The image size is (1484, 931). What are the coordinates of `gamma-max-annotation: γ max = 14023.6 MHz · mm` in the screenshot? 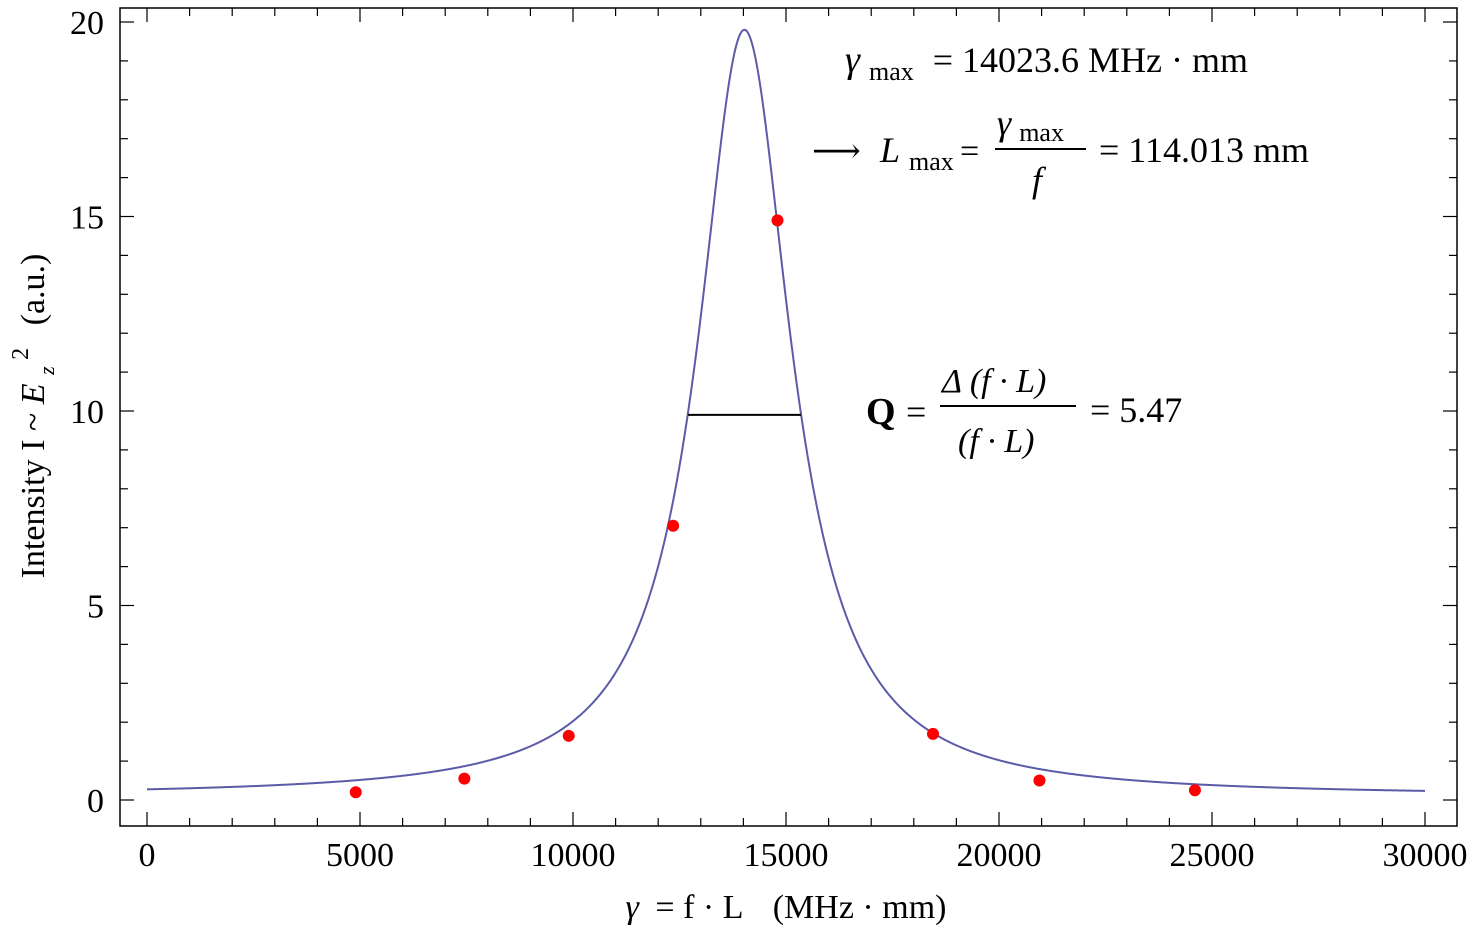 It's located at (1046, 63).